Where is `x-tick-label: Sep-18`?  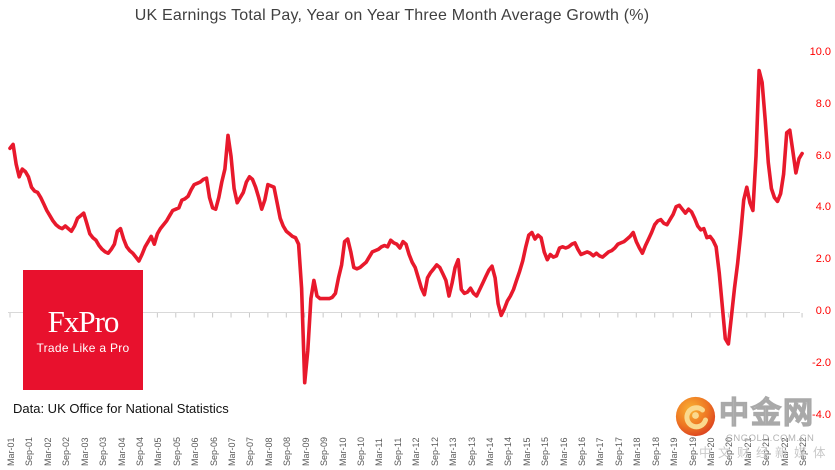 x-tick-label: Sep-18 is located at coordinates (655, 451).